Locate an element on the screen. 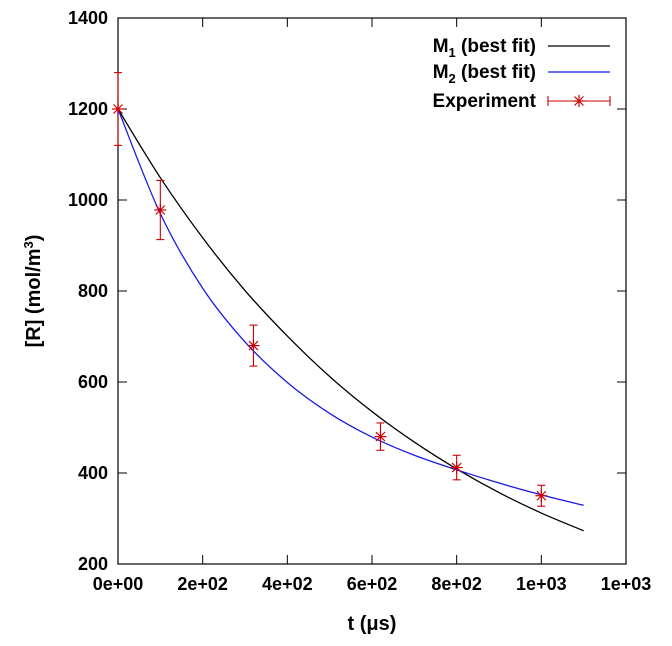 The height and width of the screenshot is (646, 672). legend-label-1: M1 (best fit) is located at coordinates (484, 48).